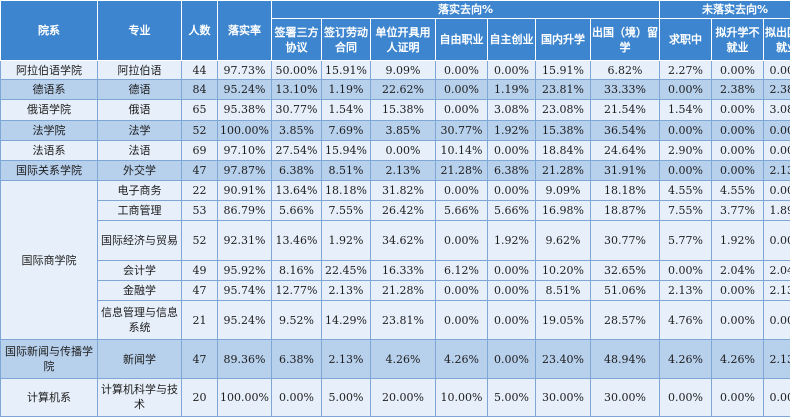  Describe the element at coordinates (199, 270) in the screenshot. I see `count-cell: 49` at that location.